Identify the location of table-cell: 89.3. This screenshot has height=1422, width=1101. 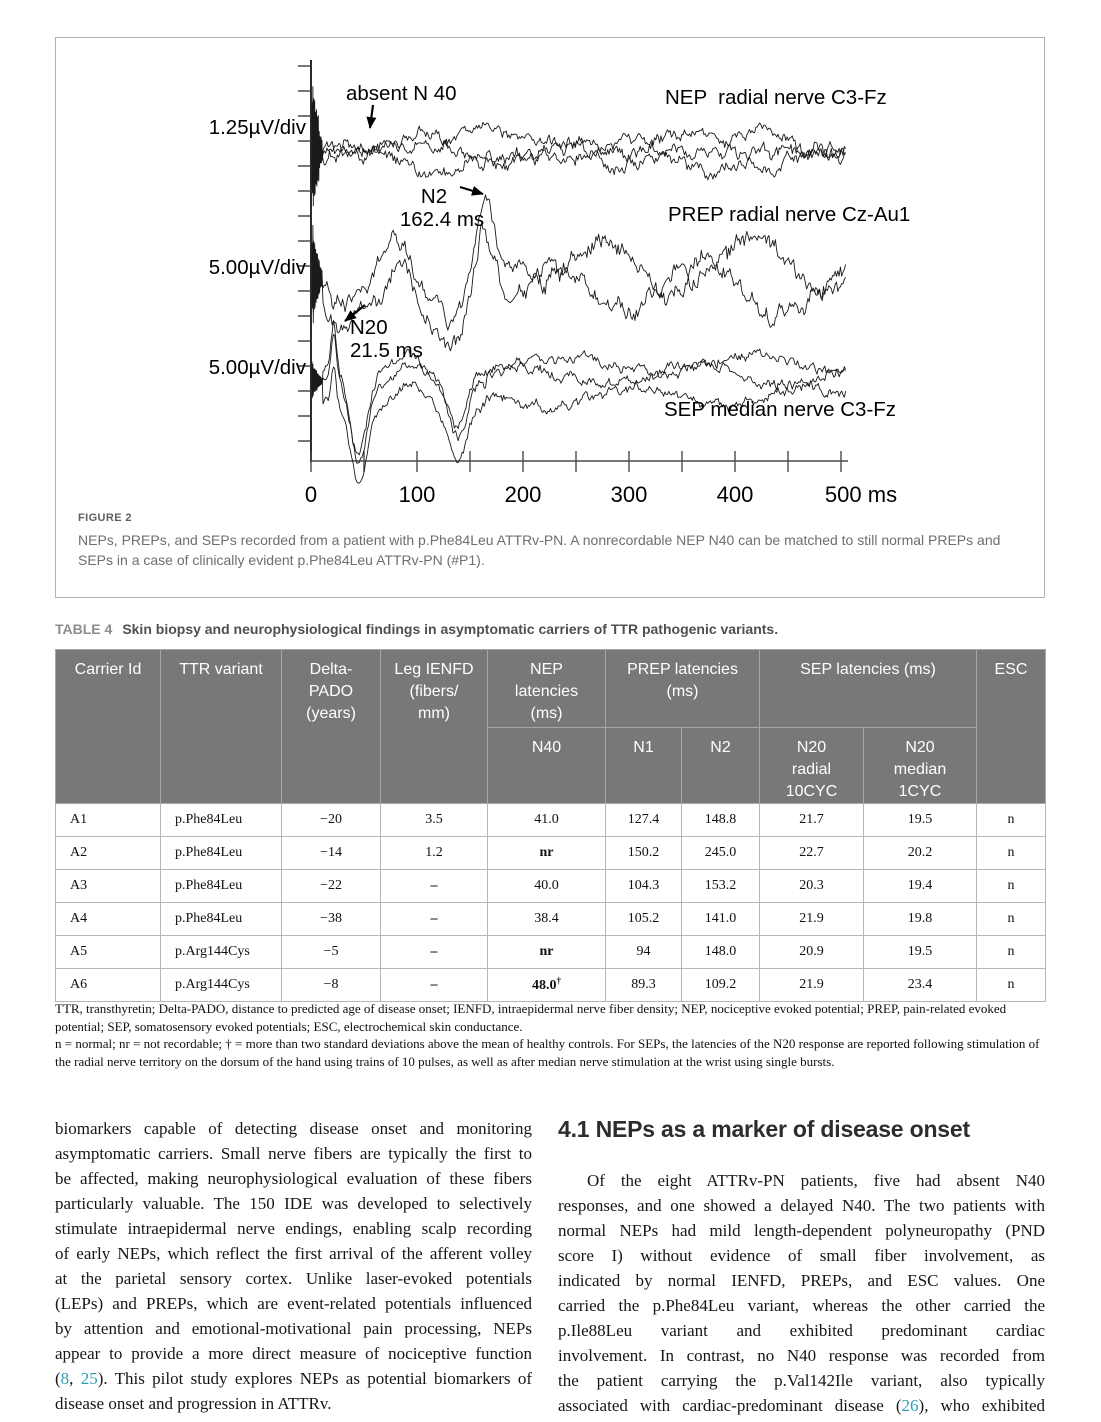
(643, 985).